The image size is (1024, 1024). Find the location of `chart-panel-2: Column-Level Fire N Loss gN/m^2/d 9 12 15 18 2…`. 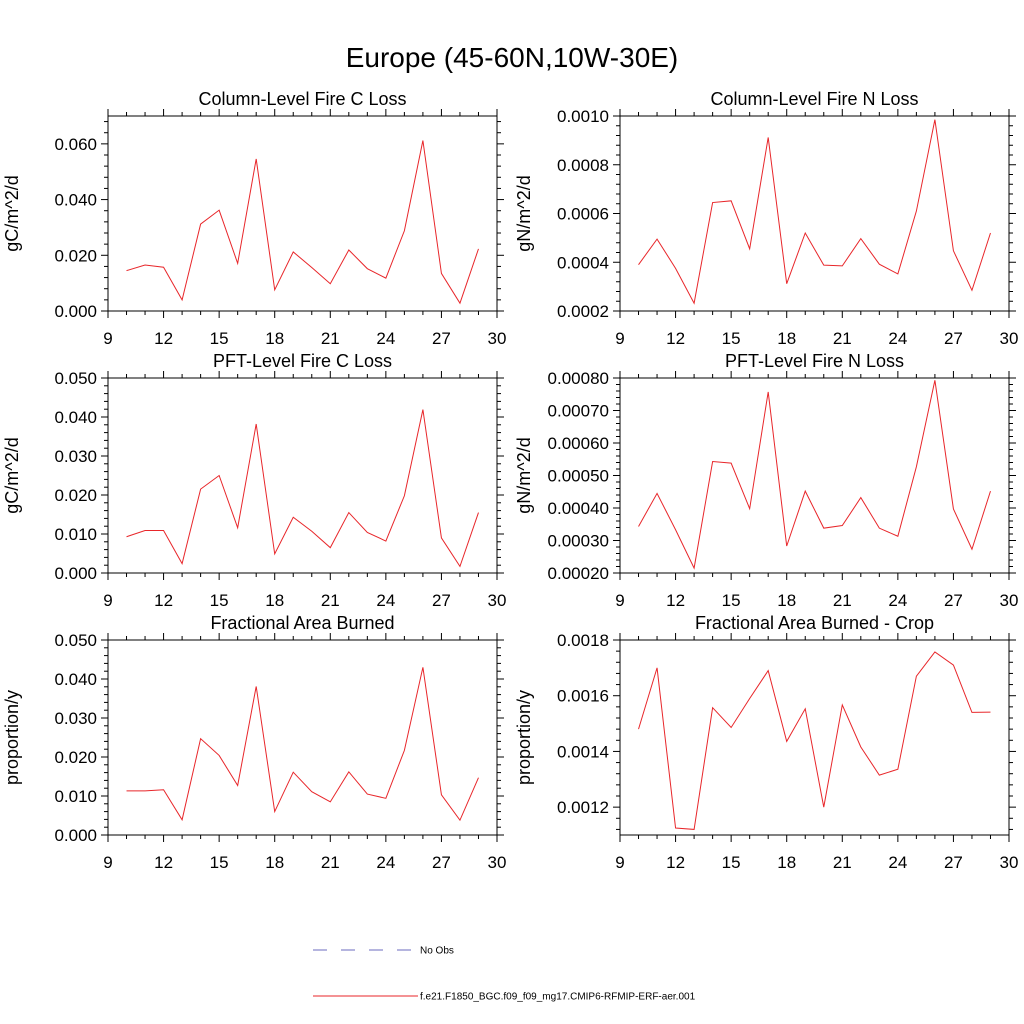

chart-panel-2: Column-Level Fire N Loss gN/m^2/d 9 12 15 18 2… is located at coordinates (766, 218).